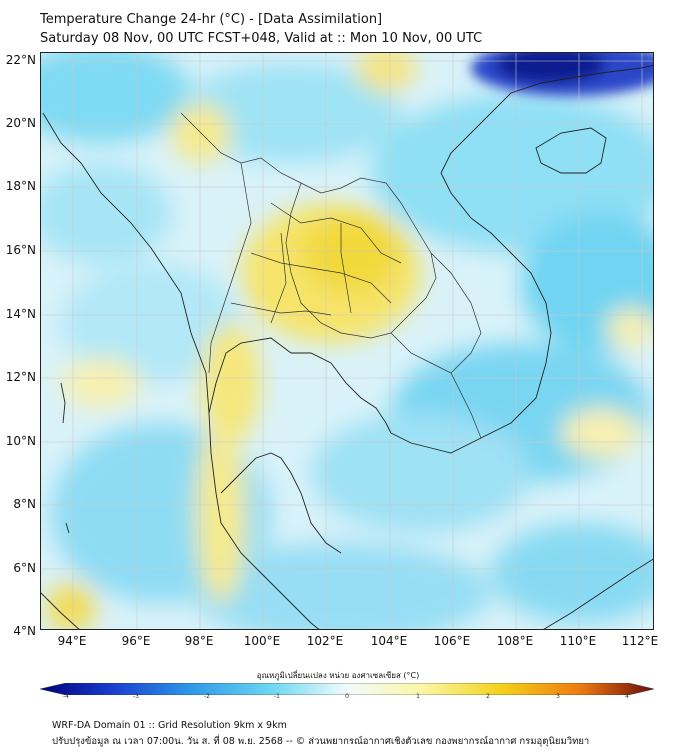  Describe the element at coordinates (20, 377) in the screenshot. I see `lat-label: 12°N` at that location.